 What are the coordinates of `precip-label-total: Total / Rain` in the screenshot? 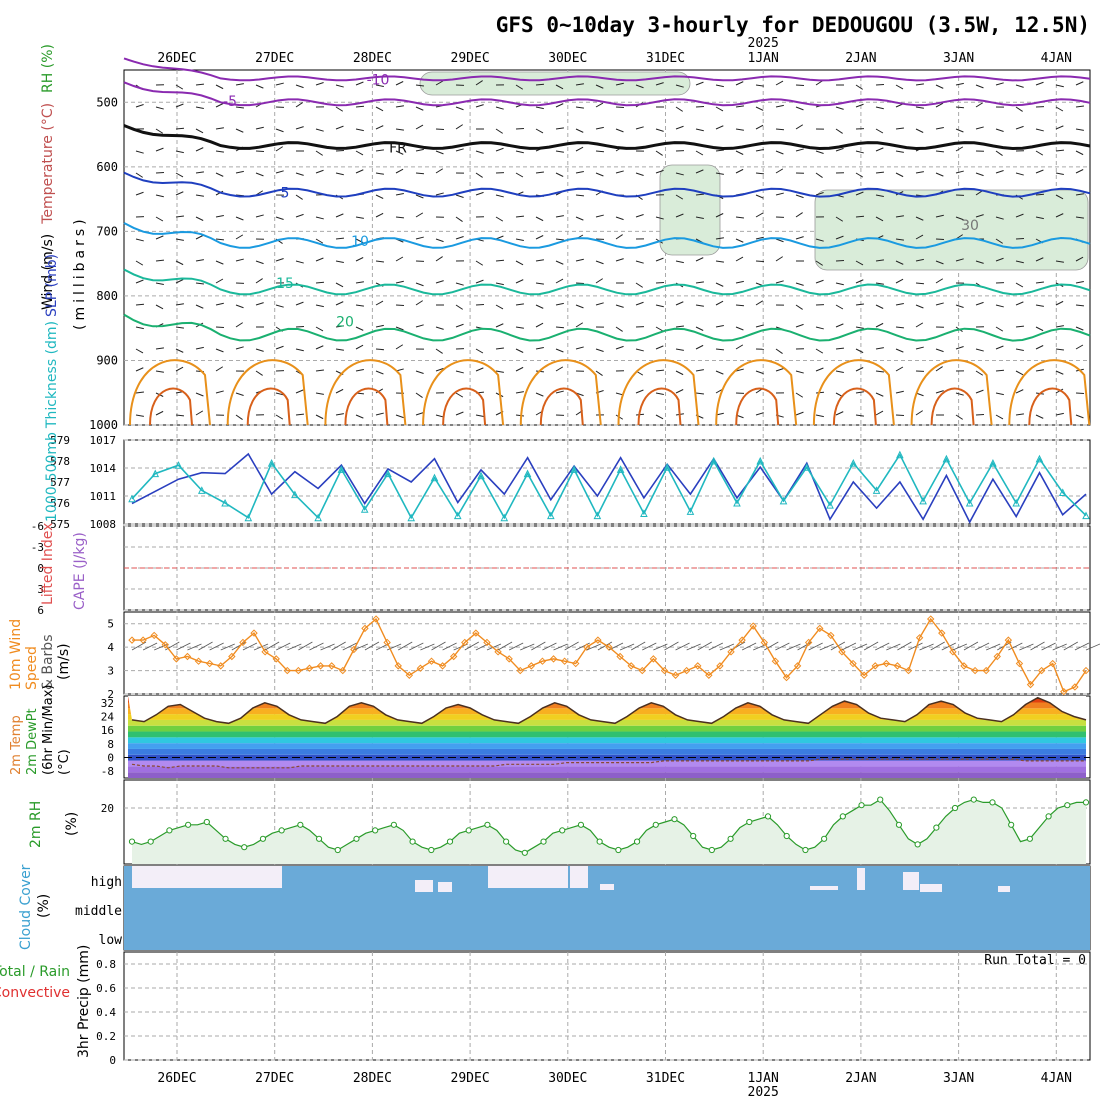 It's located at (35, 972).